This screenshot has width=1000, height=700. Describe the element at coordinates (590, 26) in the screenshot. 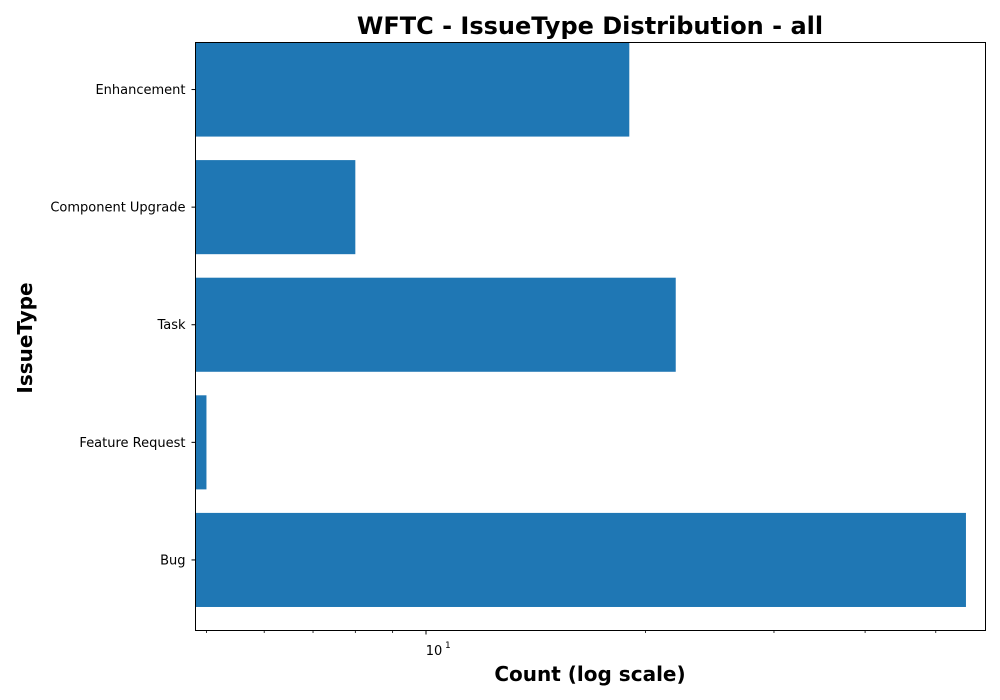

I see `chart-title: WFTC - IssueType Distribution - all` at that location.